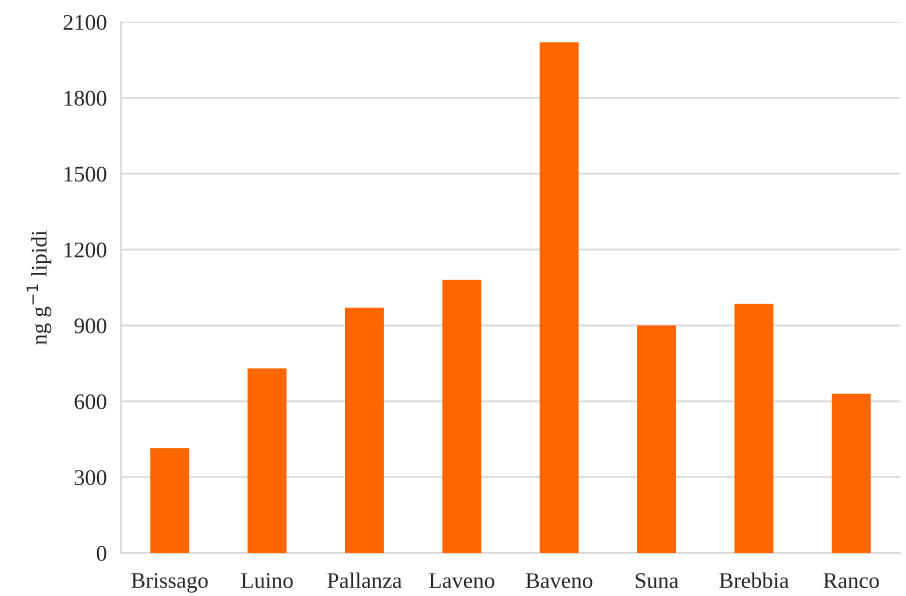  What do you see at coordinates (85, 174) in the screenshot?
I see `y-tick-label: 1500` at bounding box center [85, 174].